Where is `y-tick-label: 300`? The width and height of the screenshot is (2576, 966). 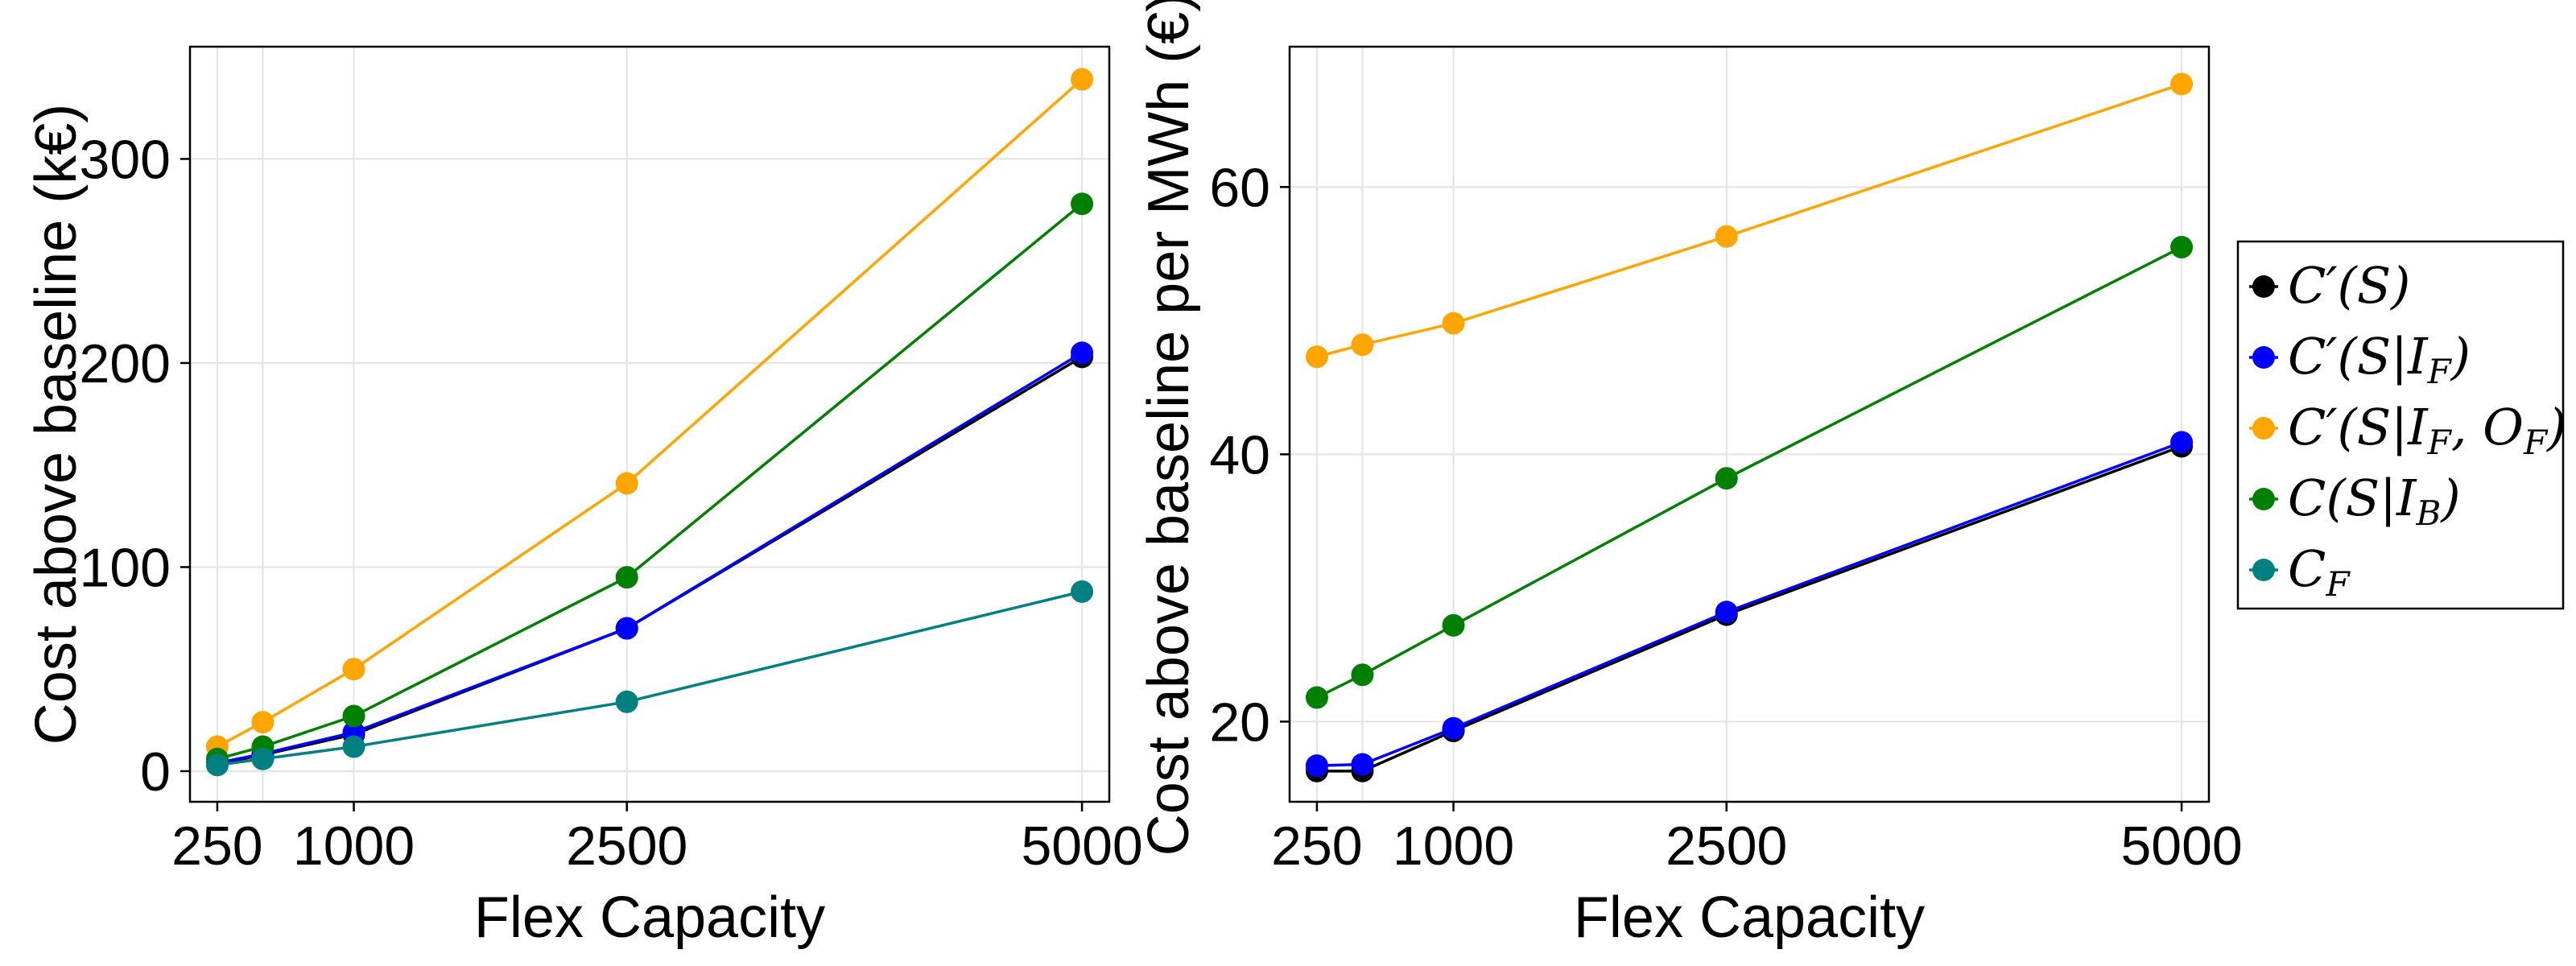 y-tick-label: 300 is located at coordinates (126, 159).